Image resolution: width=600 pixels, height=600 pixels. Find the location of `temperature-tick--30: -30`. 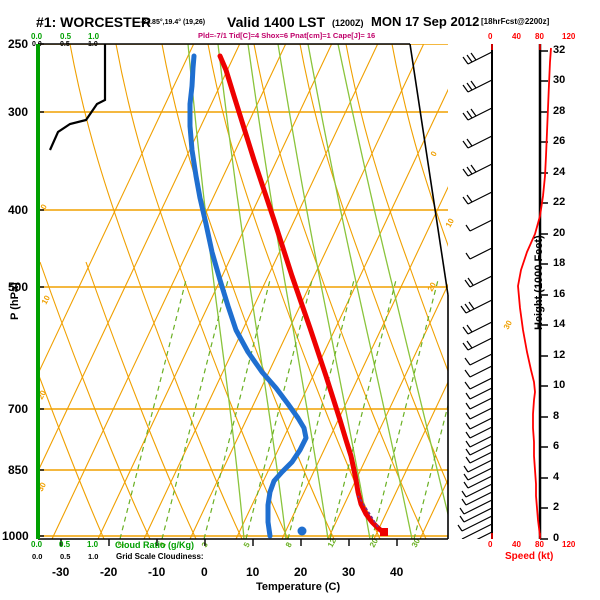

temperature-tick--30: -30 is located at coordinates (61, 572).